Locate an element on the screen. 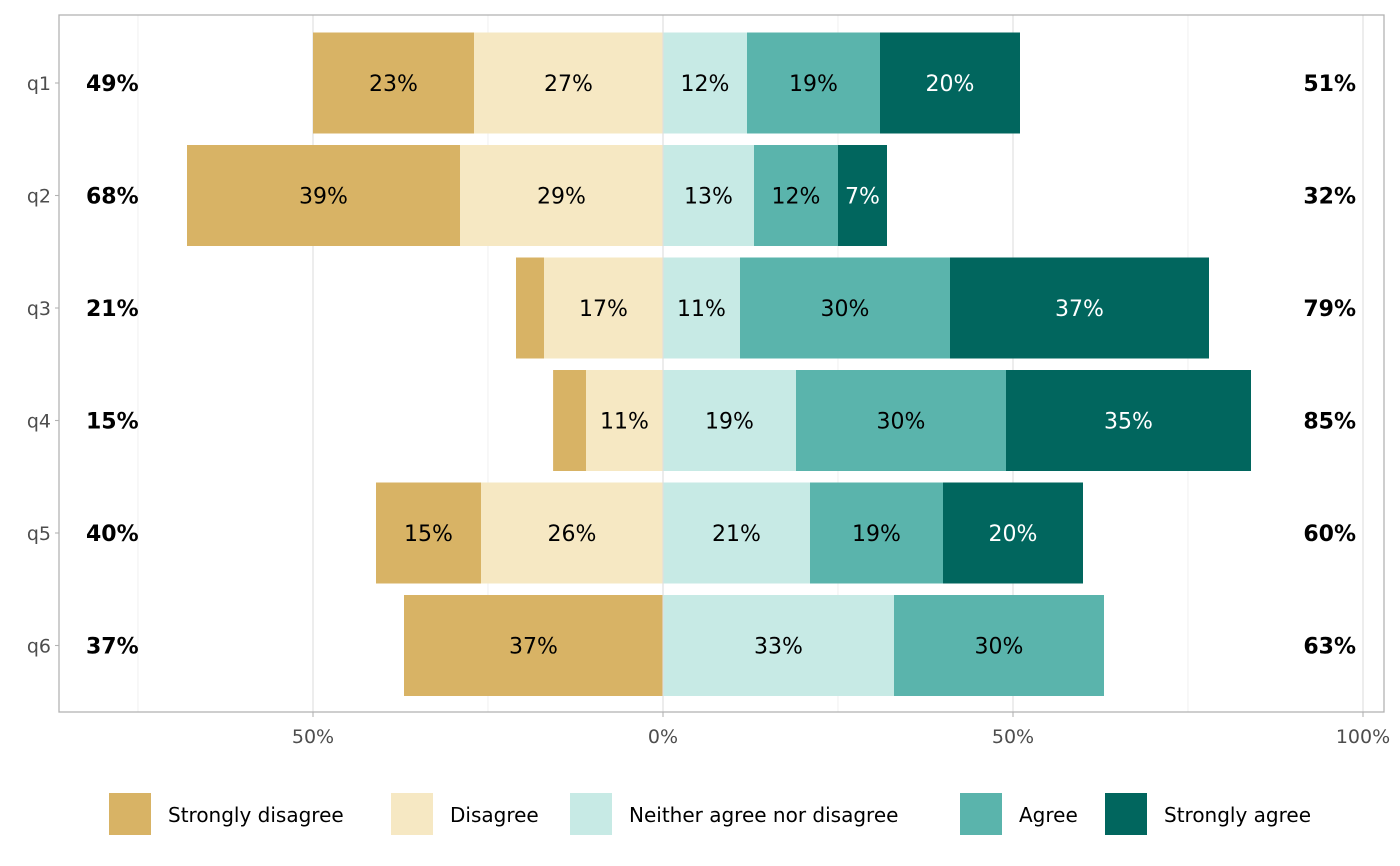 The width and height of the screenshot is (1400, 866). x-tick-label: 0% is located at coordinates (663, 737).